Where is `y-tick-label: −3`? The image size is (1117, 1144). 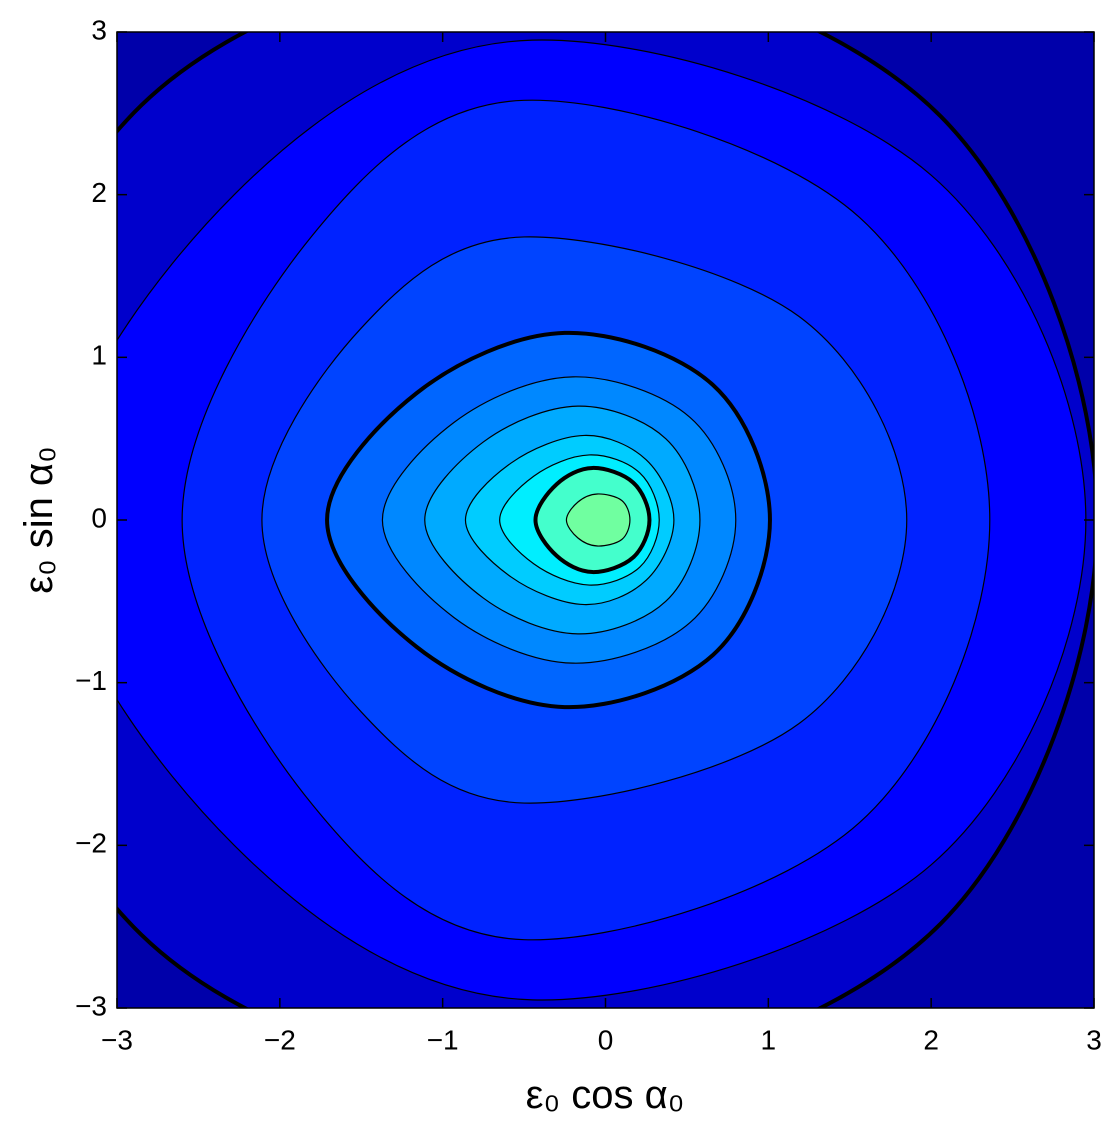
y-tick-label: −3 is located at coordinates (91, 1005).